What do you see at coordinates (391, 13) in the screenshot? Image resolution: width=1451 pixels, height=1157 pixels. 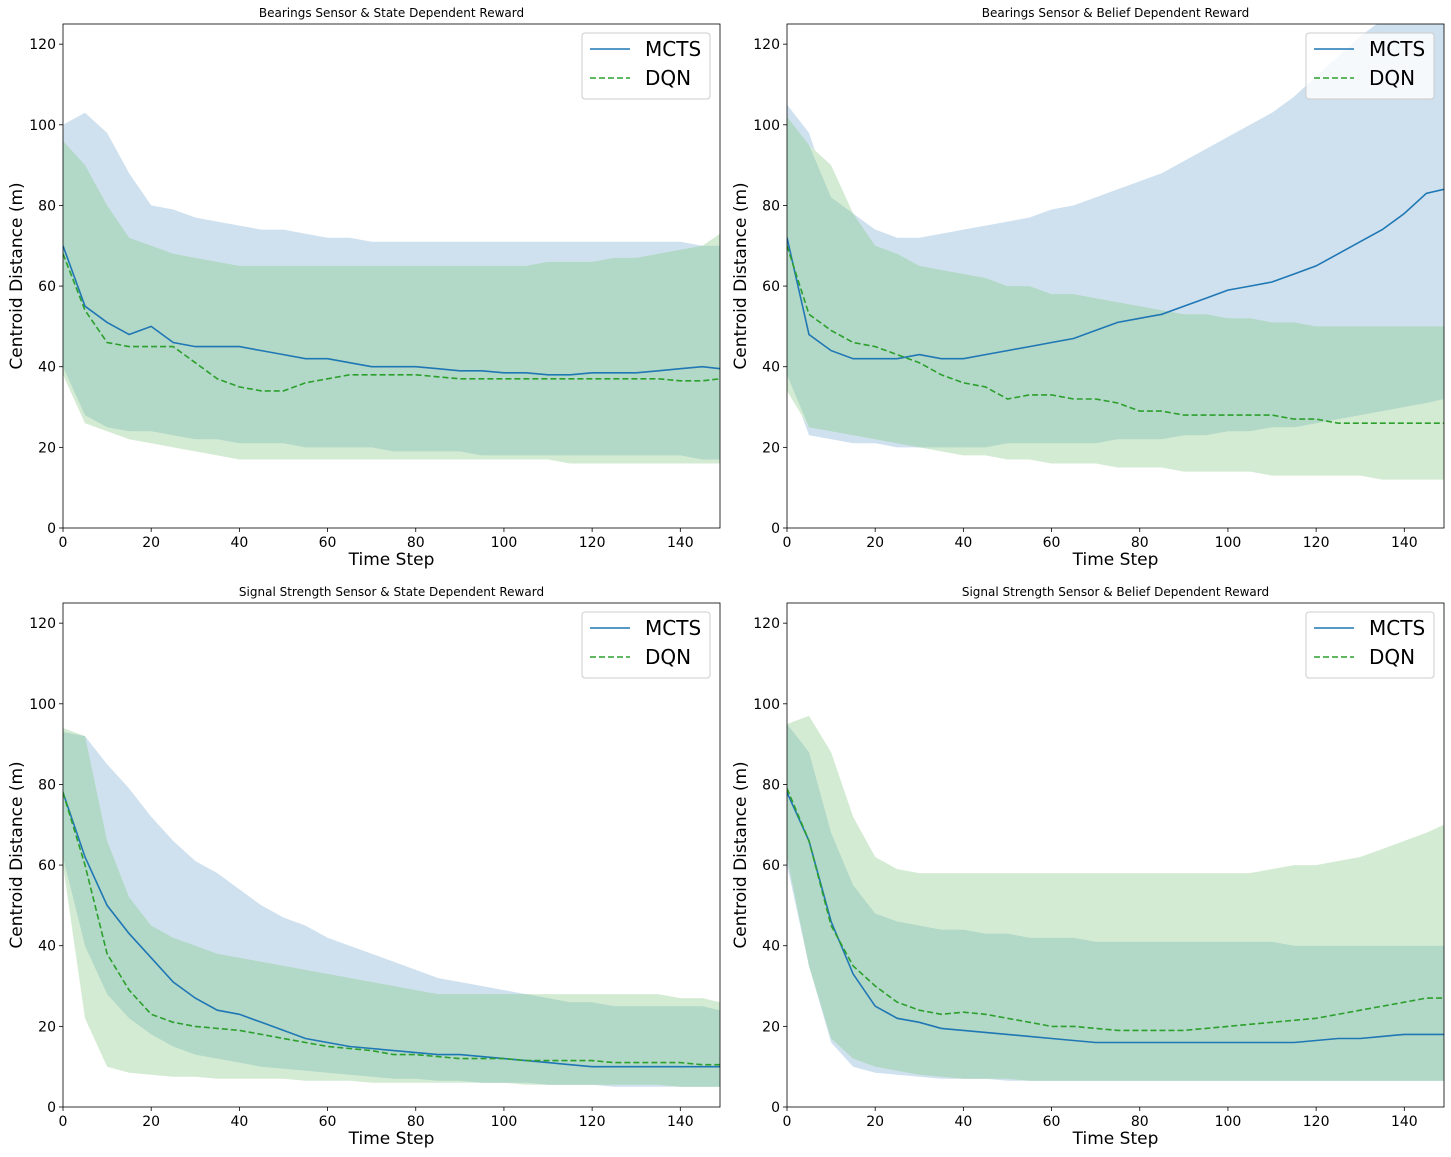 I see `chart-title: Bearings Sensor & State Dependent Reward` at bounding box center [391, 13].